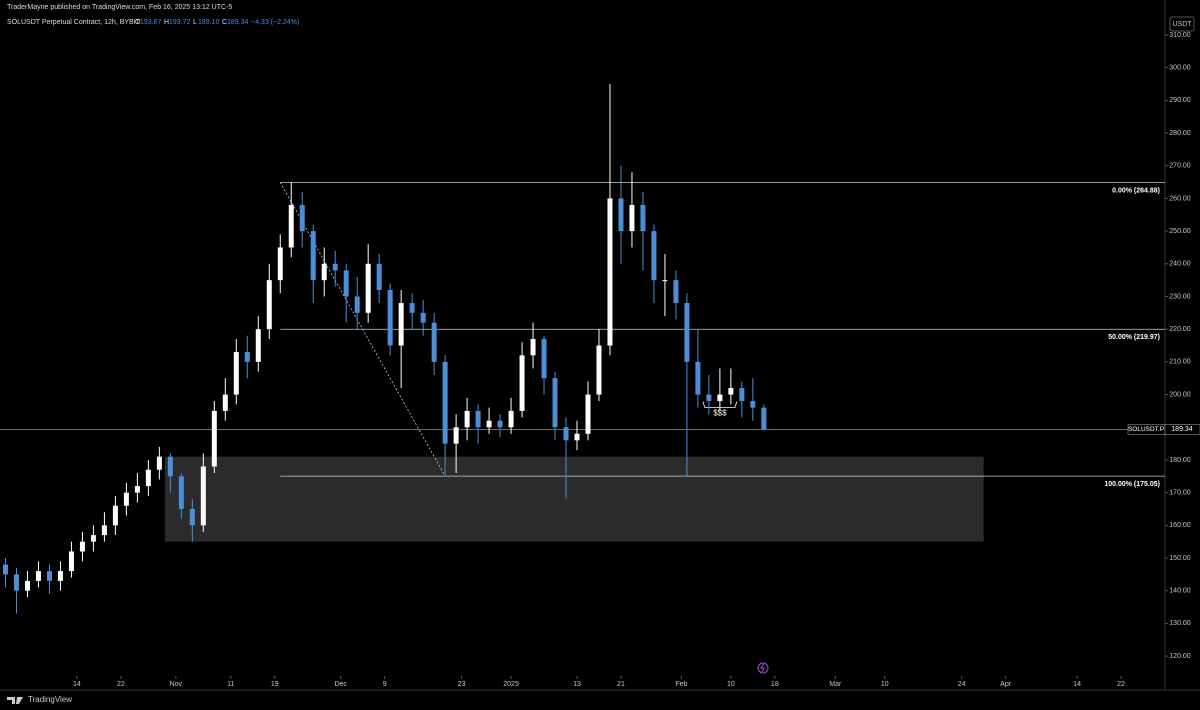 This screenshot has width=1200, height=710. I want to click on fib-label: 50.00% (219.97), so click(1134, 337).